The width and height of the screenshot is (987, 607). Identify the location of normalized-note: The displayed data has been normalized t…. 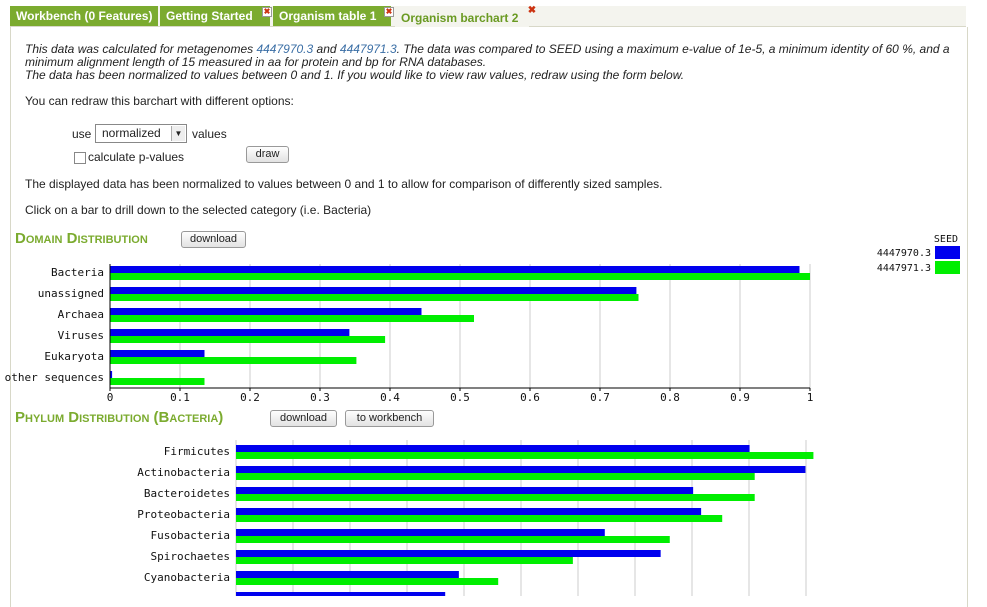
(344, 184).